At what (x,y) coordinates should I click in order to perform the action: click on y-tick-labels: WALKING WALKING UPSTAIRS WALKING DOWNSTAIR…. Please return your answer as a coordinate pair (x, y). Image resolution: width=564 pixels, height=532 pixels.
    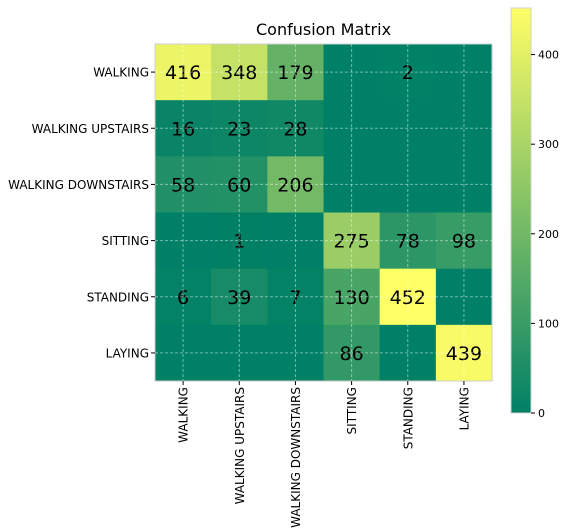
    Looking at the image, I should click on (81, 213).